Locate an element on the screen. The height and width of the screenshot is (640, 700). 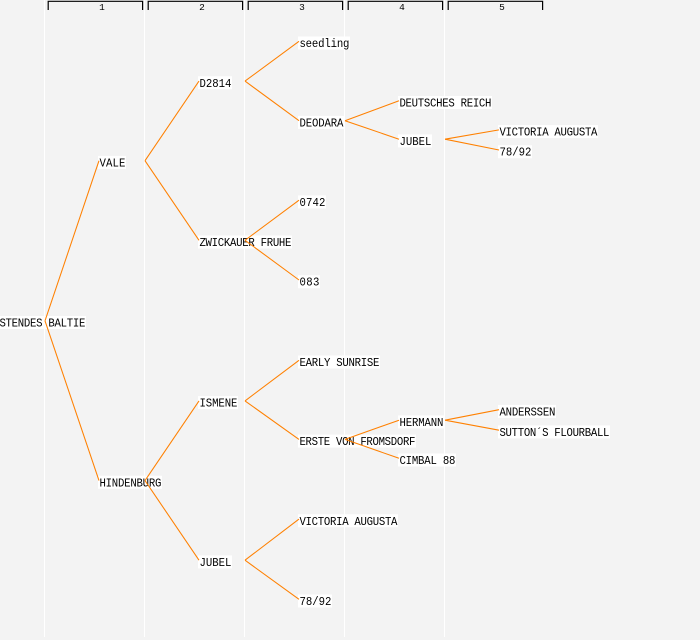
svg-text: 083 is located at coordinates (309, 283).